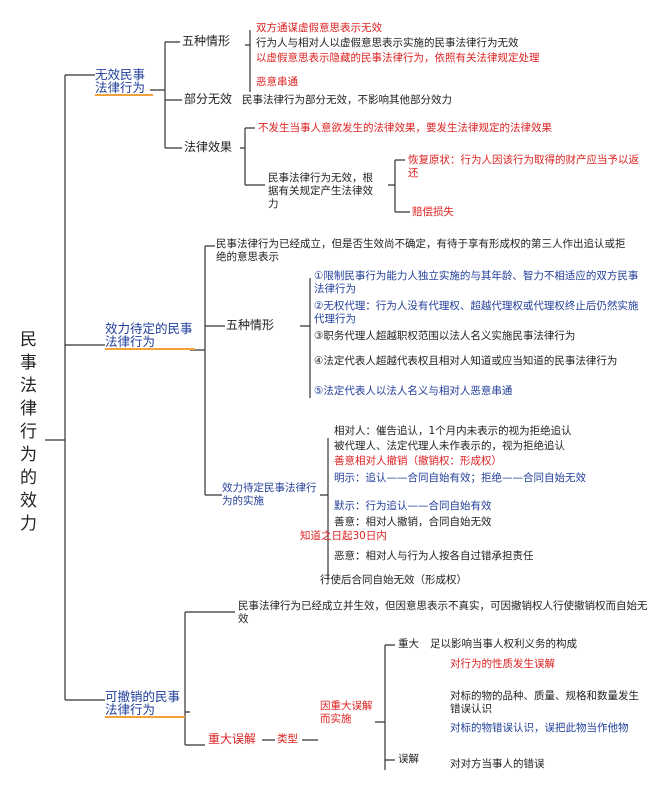 This screenshot has height=788, width=654. What do you see at coordinates (145, 704) in the screenshot?
I see `branch-label: 可撤销的民事法律行为` at bounding box center [145, 704].